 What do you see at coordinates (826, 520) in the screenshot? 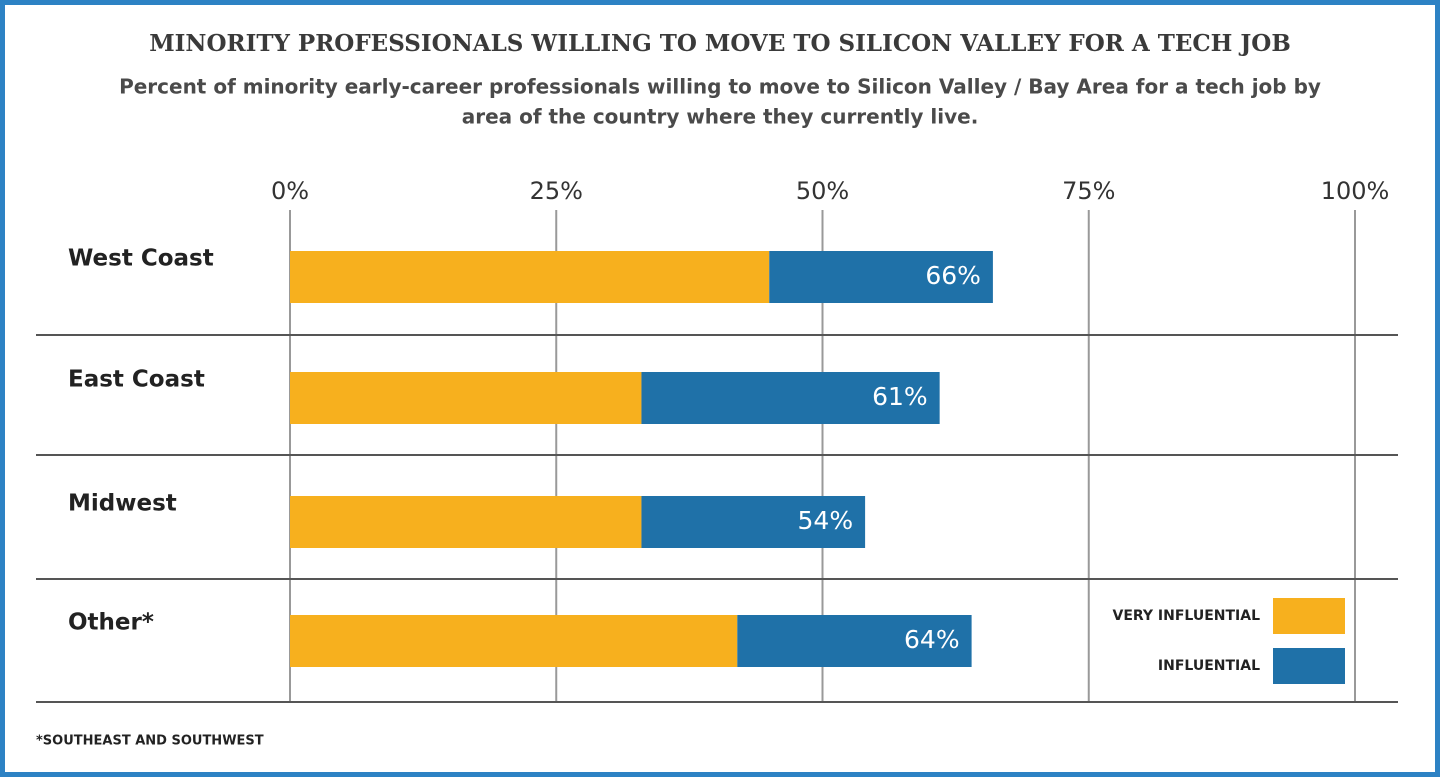
I see `total-label: 54%` at bounding box center [826, 520].